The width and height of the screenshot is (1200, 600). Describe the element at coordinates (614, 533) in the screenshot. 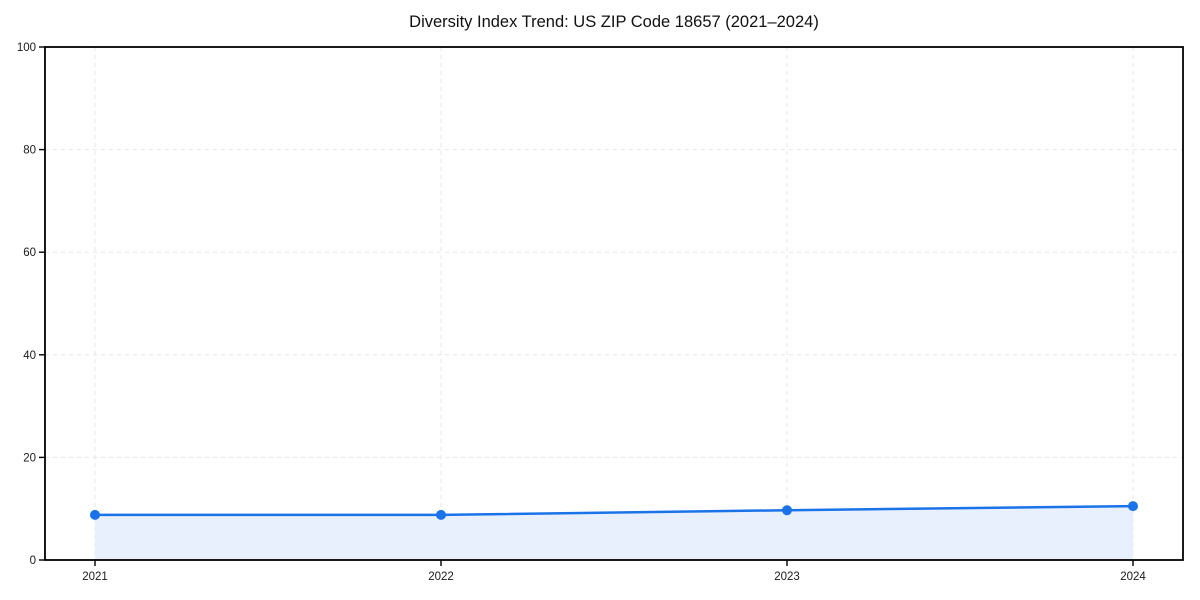

I see `area-fill` at that location.